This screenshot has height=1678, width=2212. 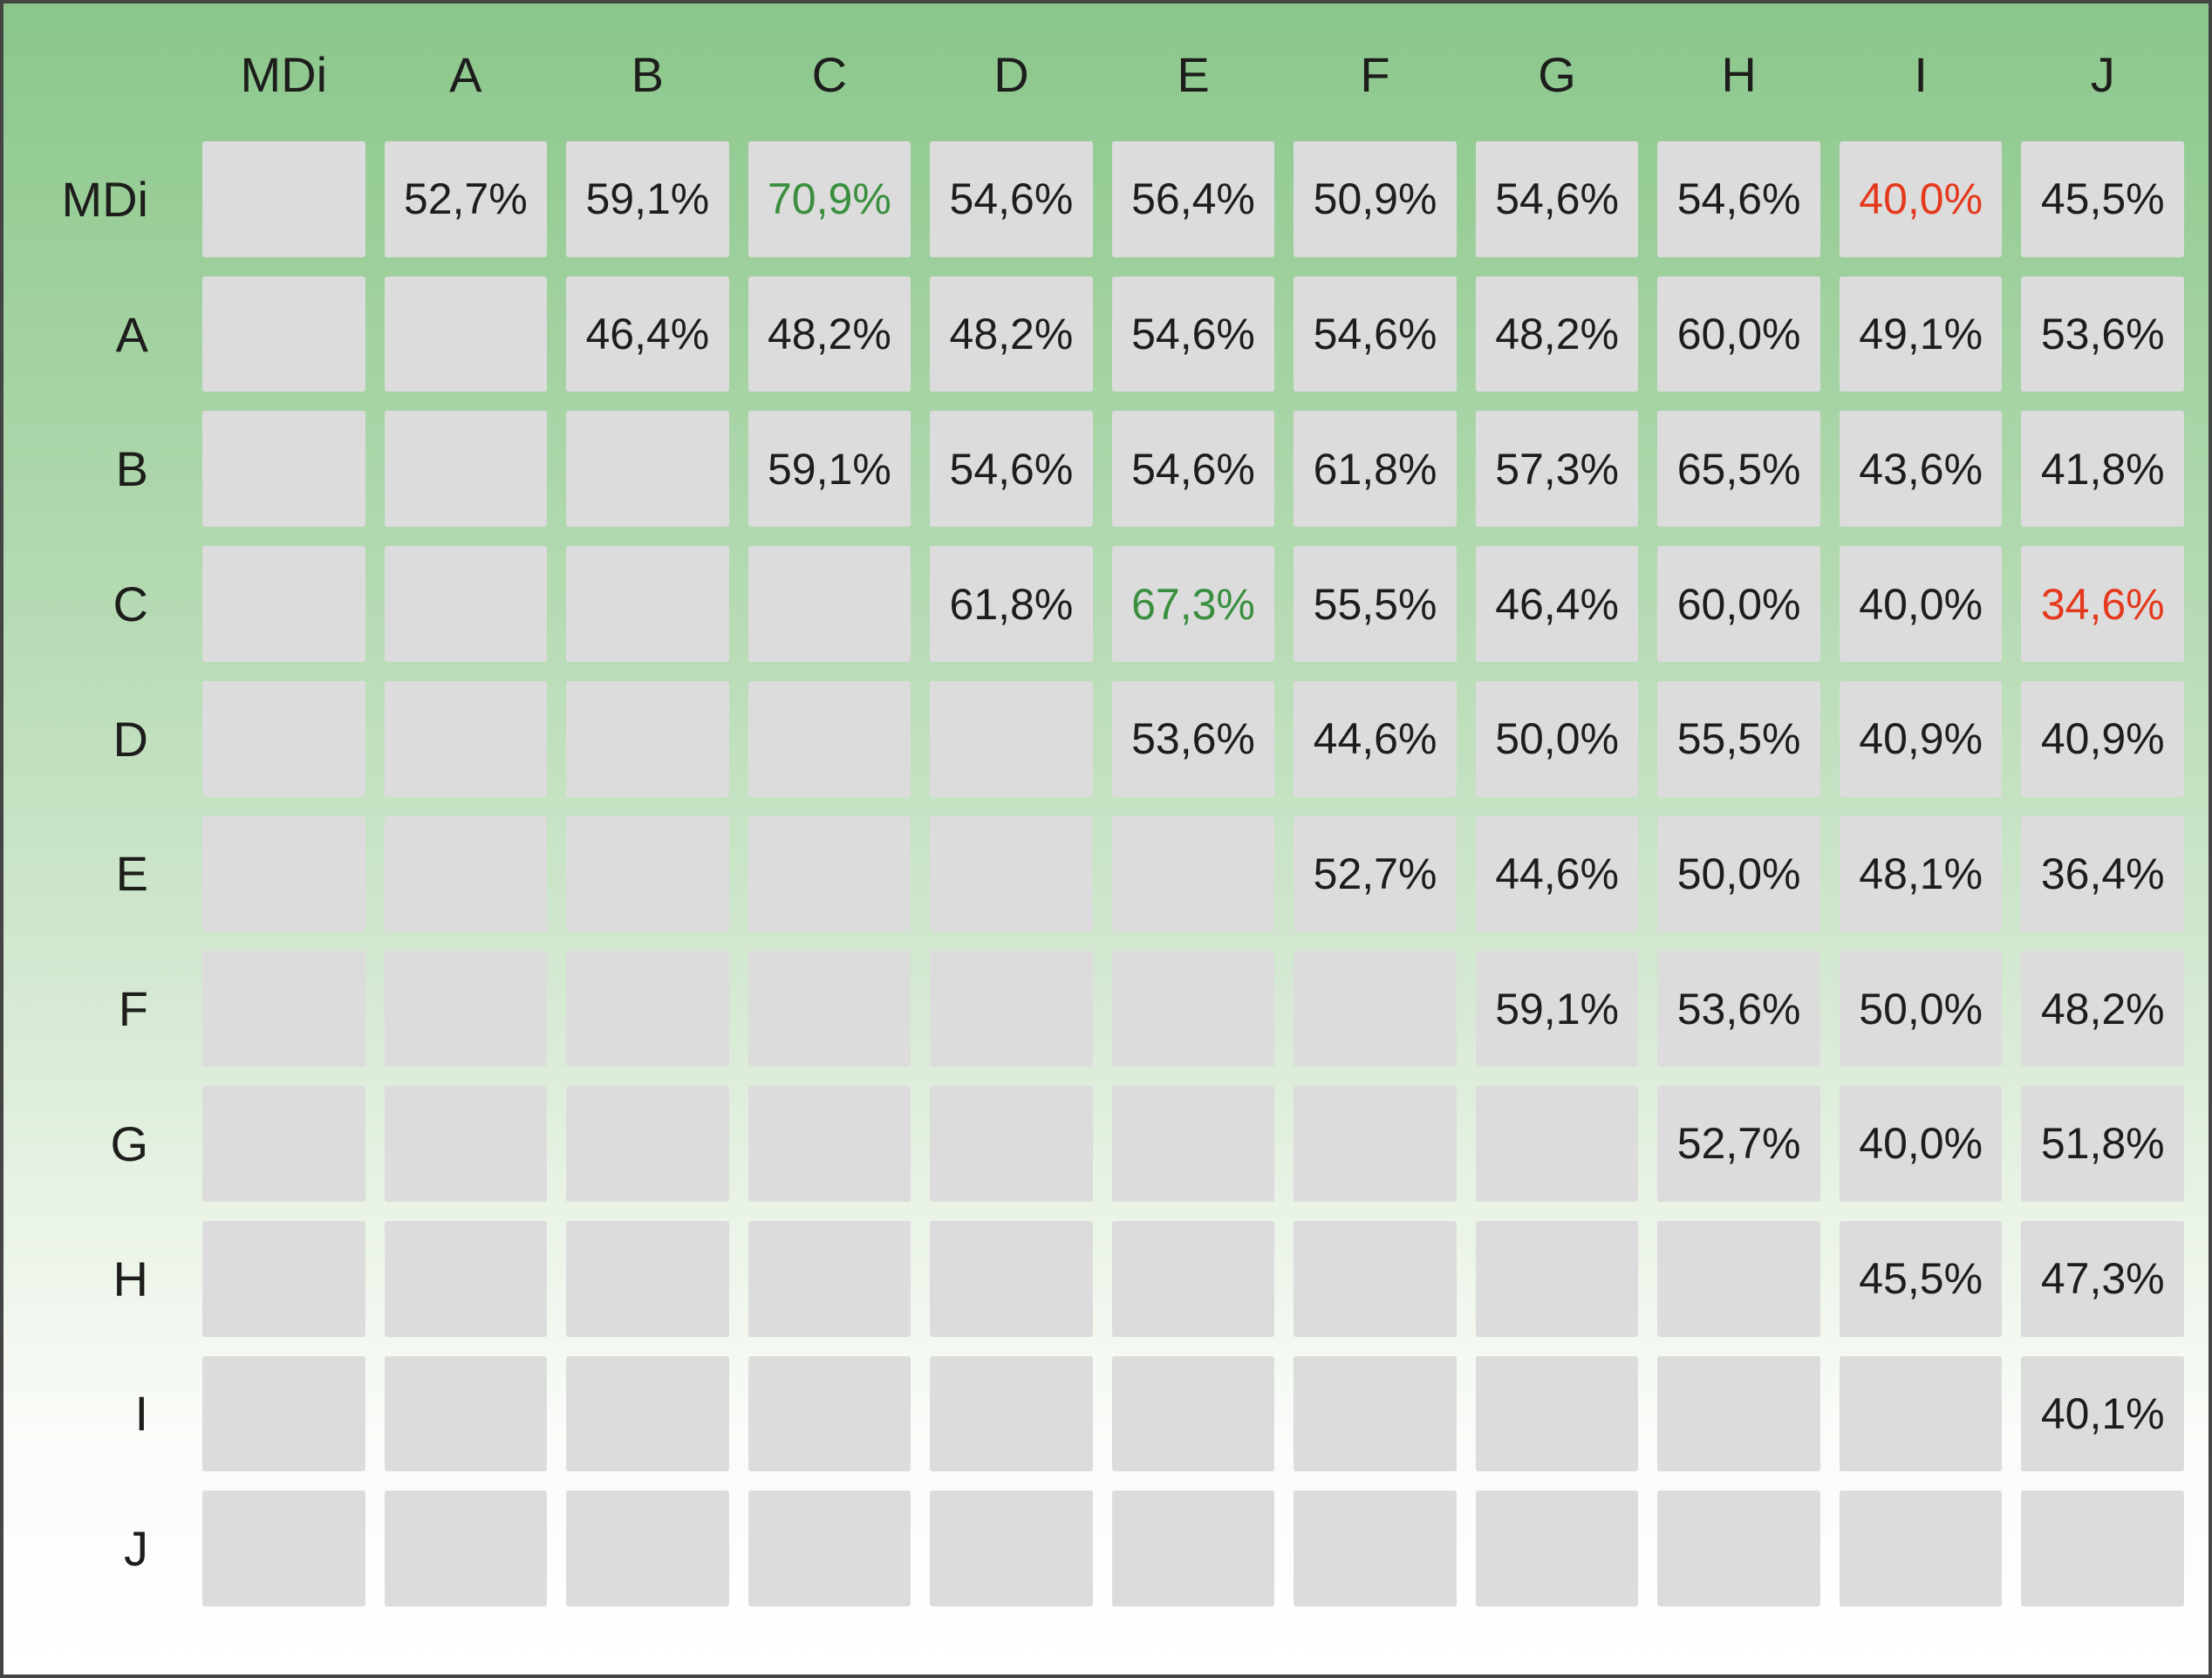 I want to click on matrix-cell-I-J: 40,1%, so click(x=2102, y=1413).